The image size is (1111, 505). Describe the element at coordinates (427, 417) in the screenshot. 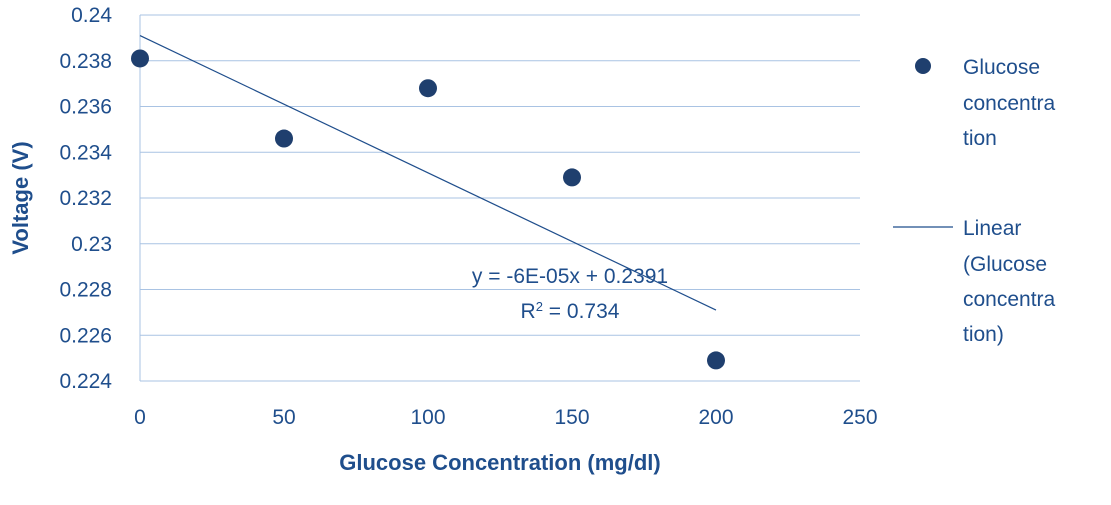

I see `x-tick-label: 100` at that location.